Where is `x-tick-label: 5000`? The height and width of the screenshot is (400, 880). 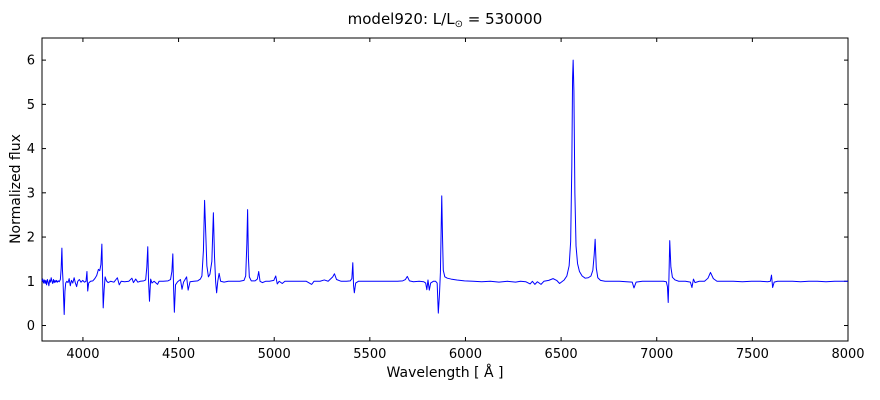 x-tick-label: 5000 is located at coordinates (274, 354).